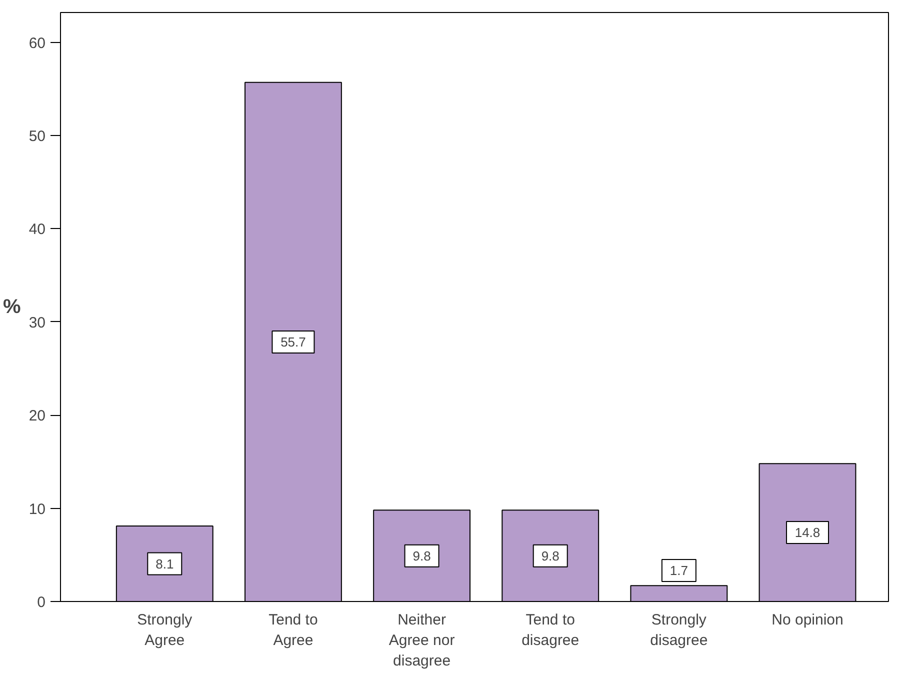  What do you see at coordinates (37, 229) in the screenshot?
I see `y-tick-label: 40` at bounding box center [37, 229].